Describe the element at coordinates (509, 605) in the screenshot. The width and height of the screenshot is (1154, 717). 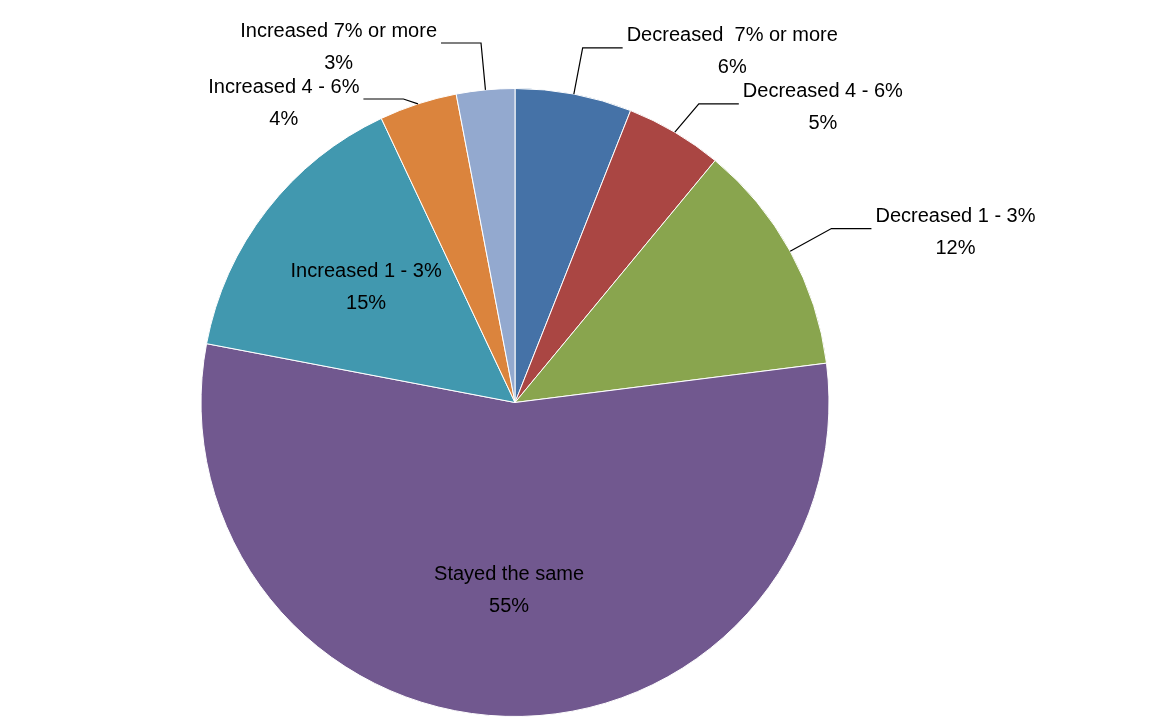
I see `data-label: 55%` at that location.